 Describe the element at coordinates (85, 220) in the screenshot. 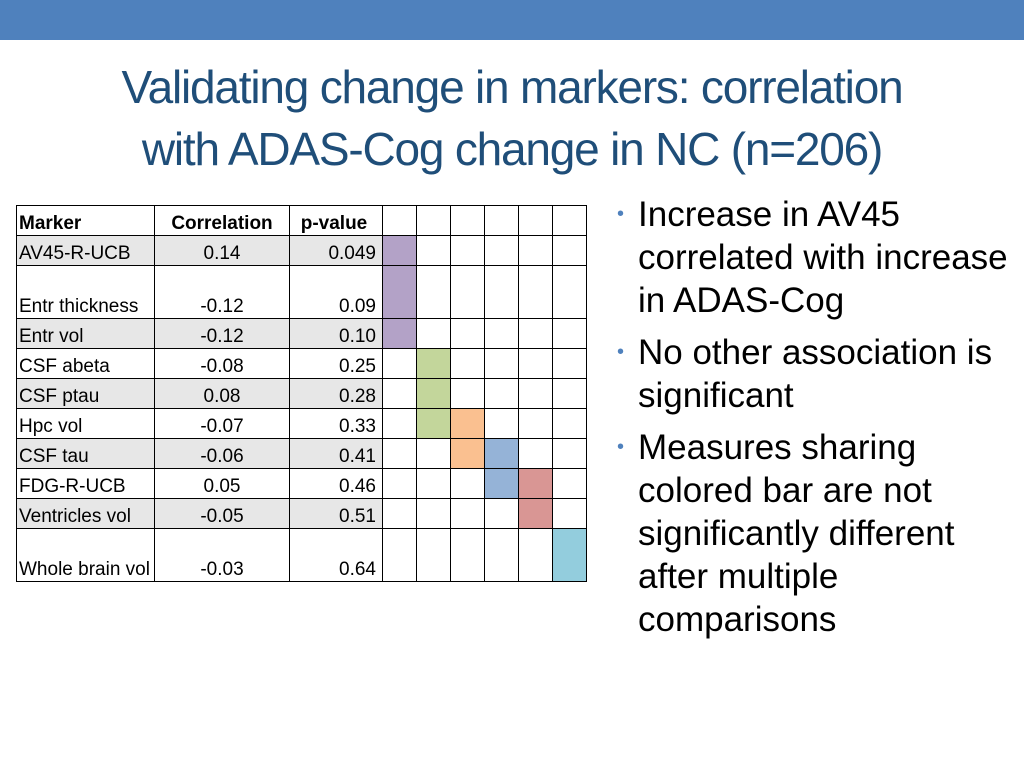

I see `header-marker: Marker` at that location.